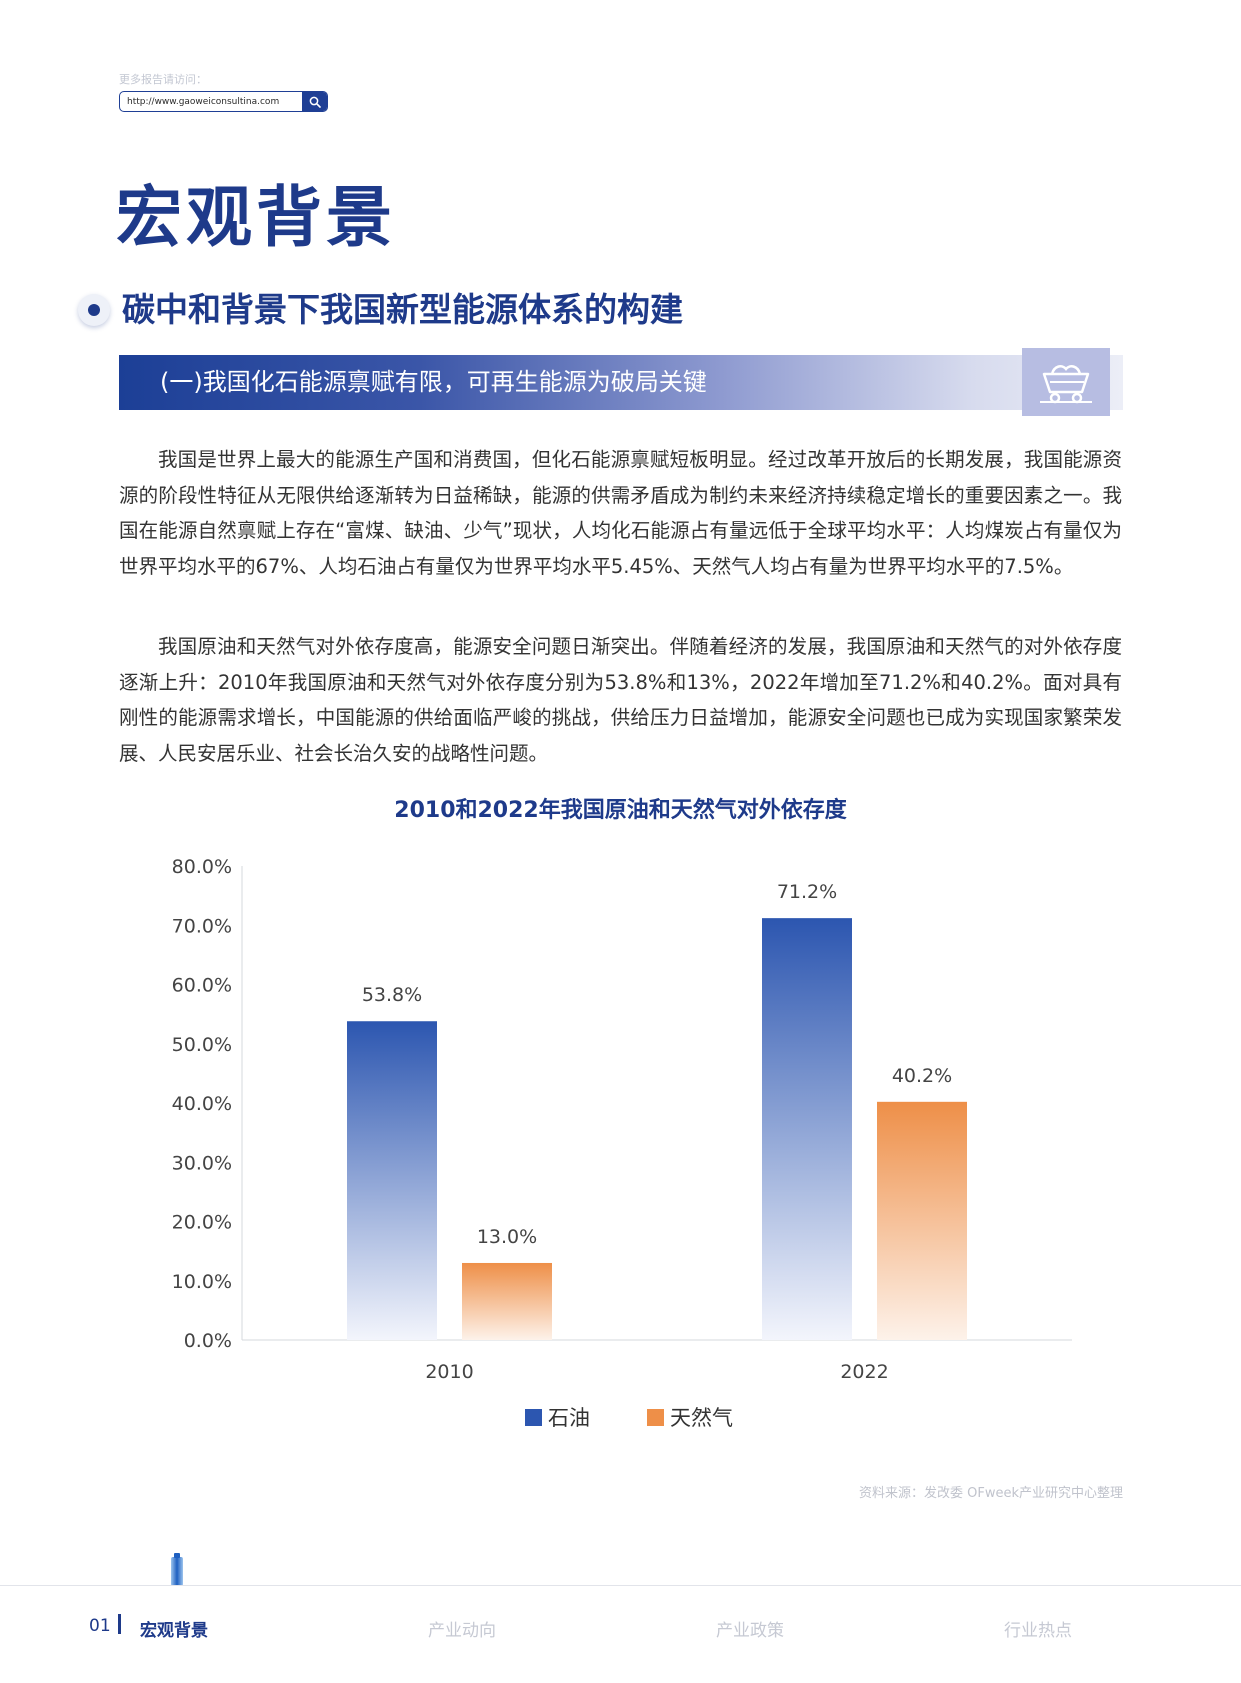 Image resolution: width=1241 pixels, height=1683 pixels. Describe the element at coordinates (533, 1417) in the screenshot. I see `legend-swatch-oil` at that location.